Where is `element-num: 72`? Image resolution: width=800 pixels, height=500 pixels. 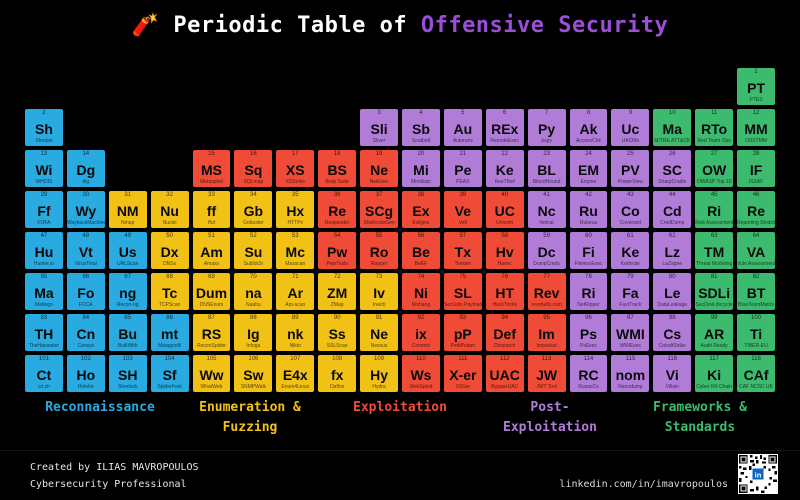 element-num: 72 is located at coordinates (337, 277).